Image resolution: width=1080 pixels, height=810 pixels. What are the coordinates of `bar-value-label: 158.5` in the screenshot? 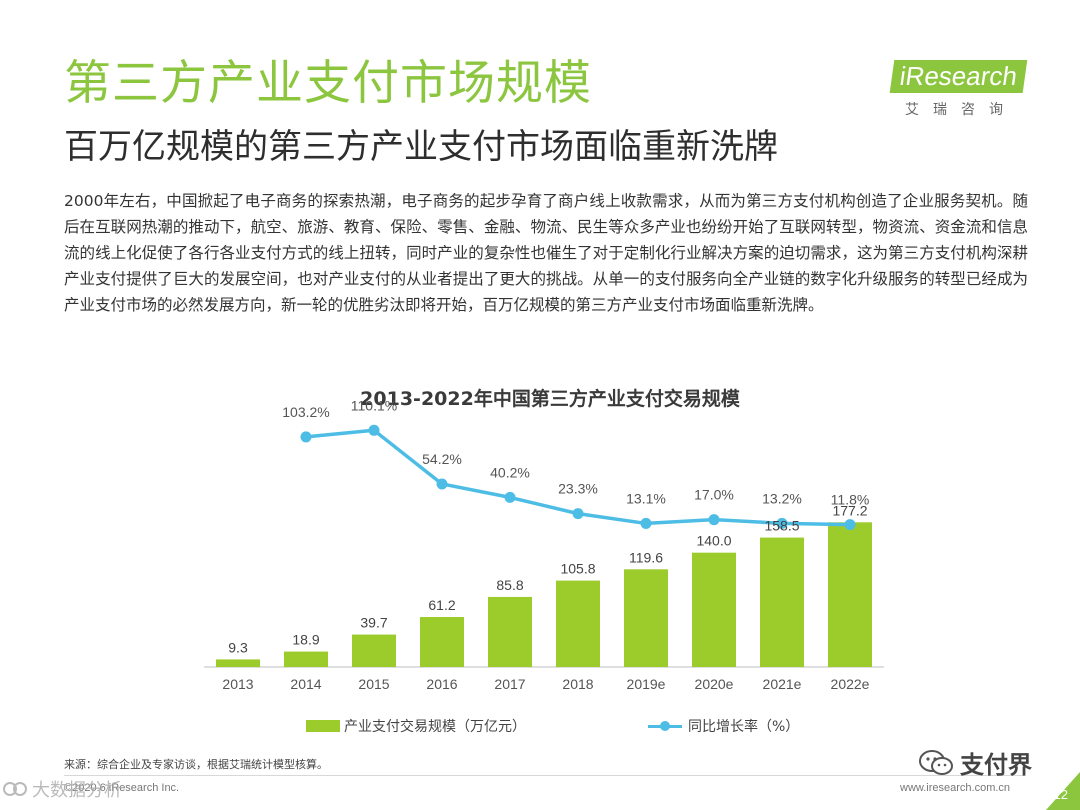 It's located at (781, 526).